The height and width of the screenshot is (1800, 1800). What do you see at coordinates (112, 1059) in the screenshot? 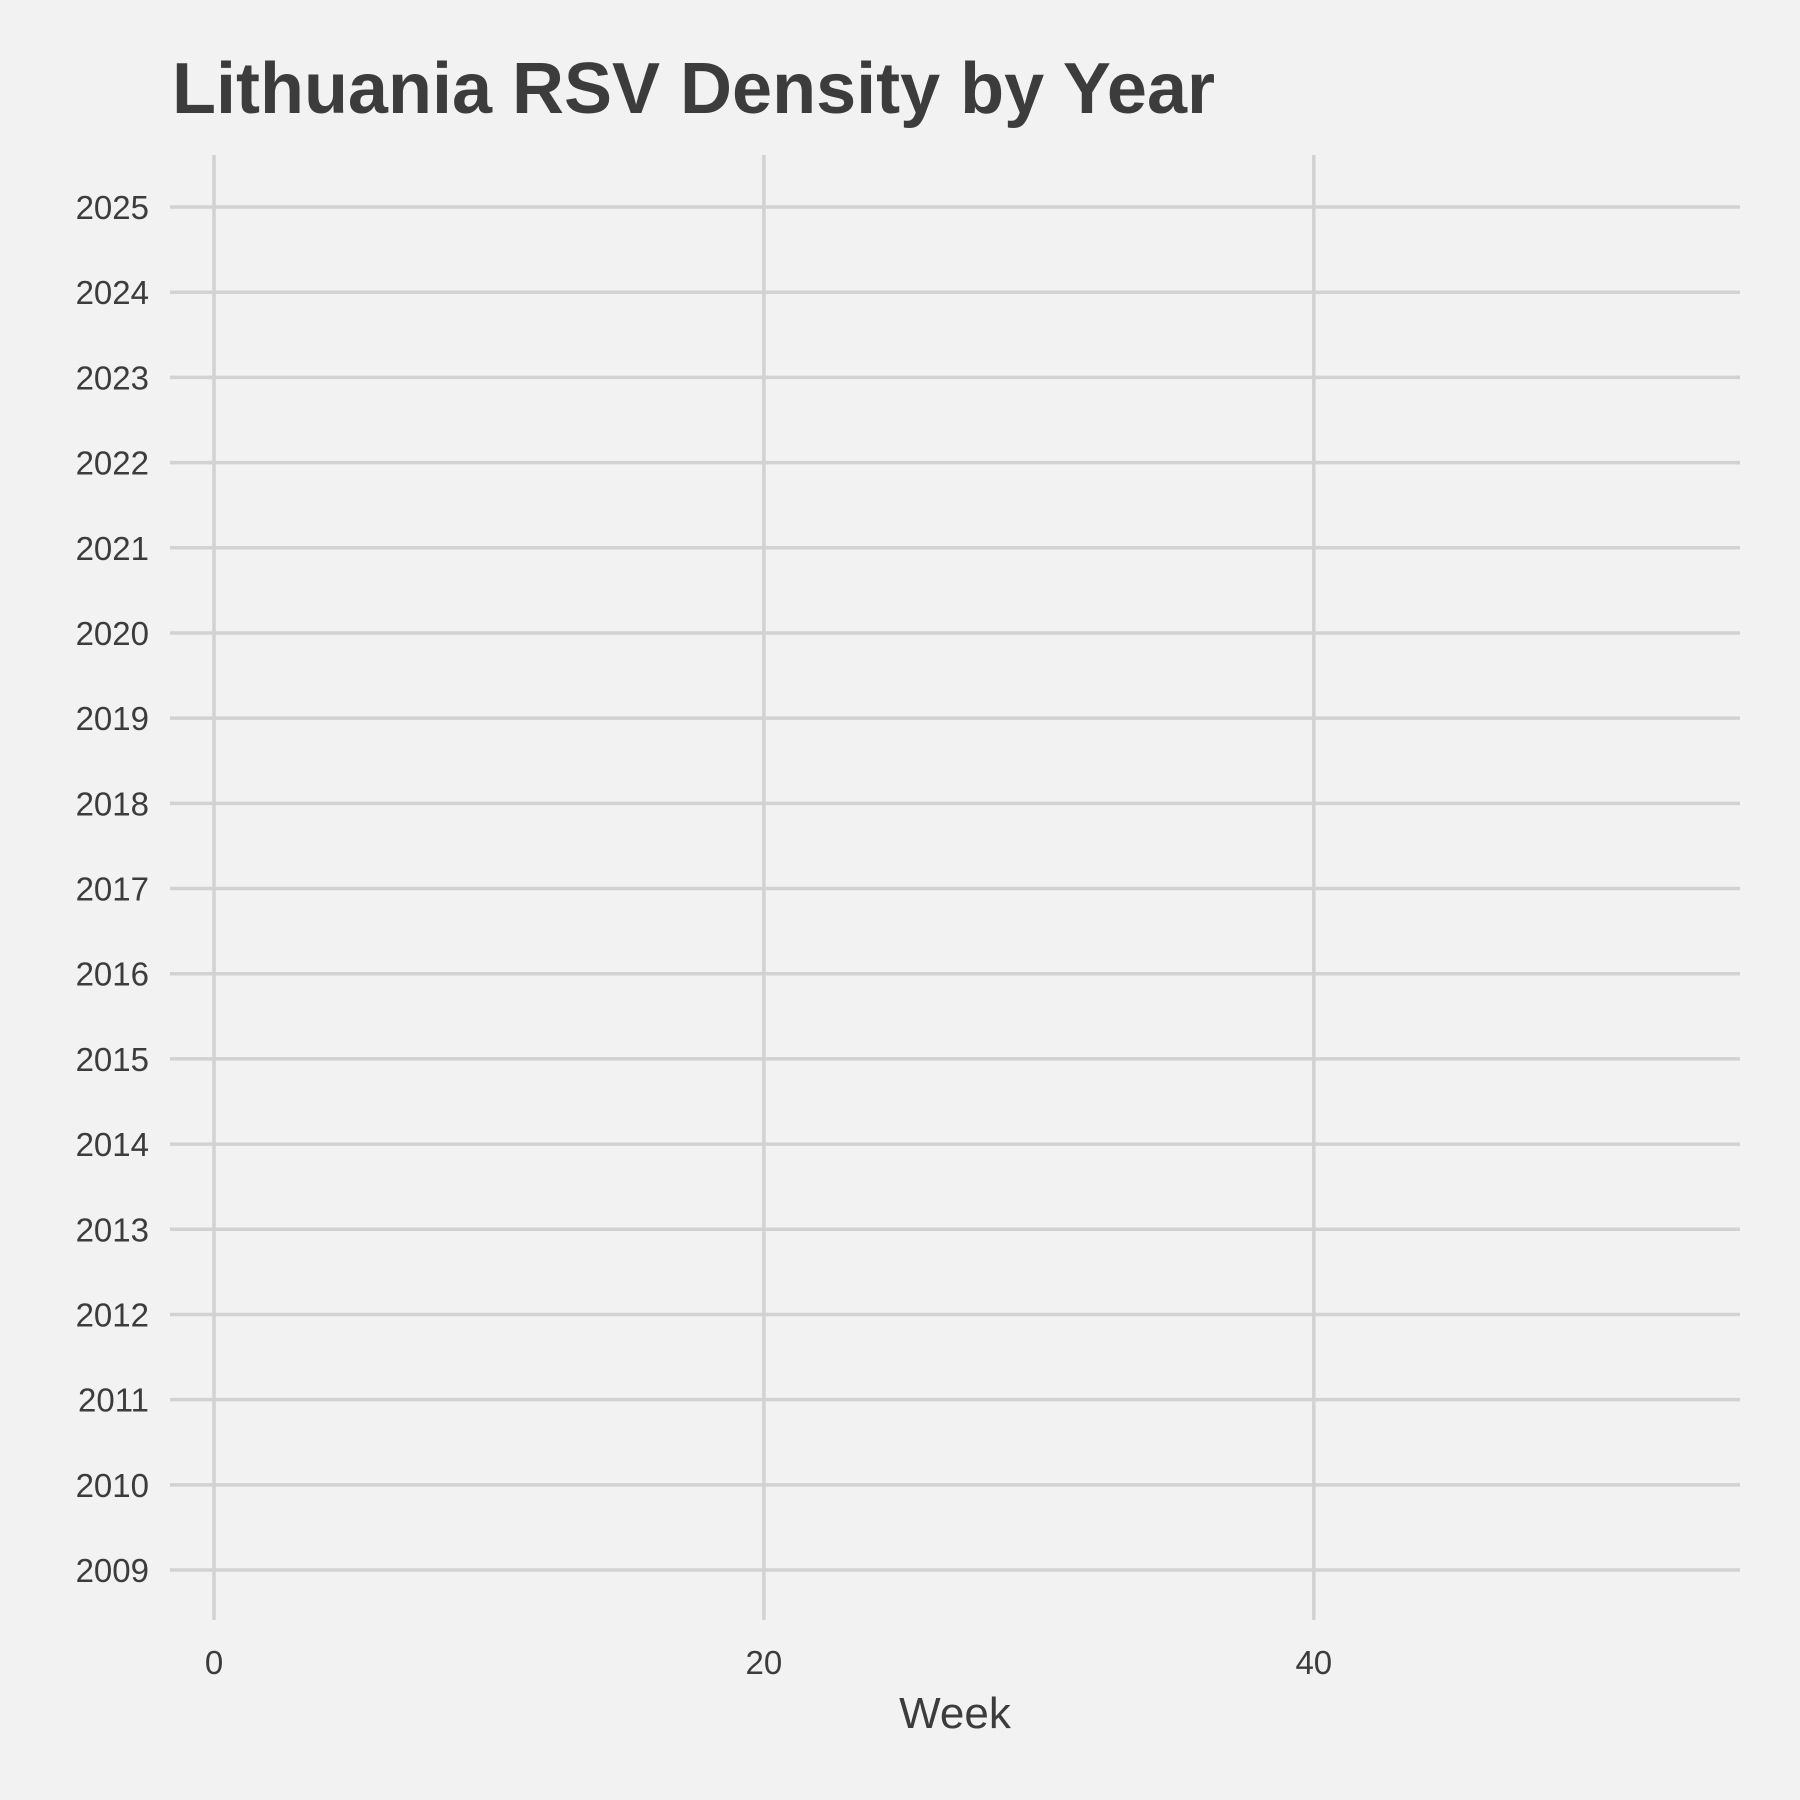
I see `y-tick-label-2015: 2015` at bounding box center [112, 1059].